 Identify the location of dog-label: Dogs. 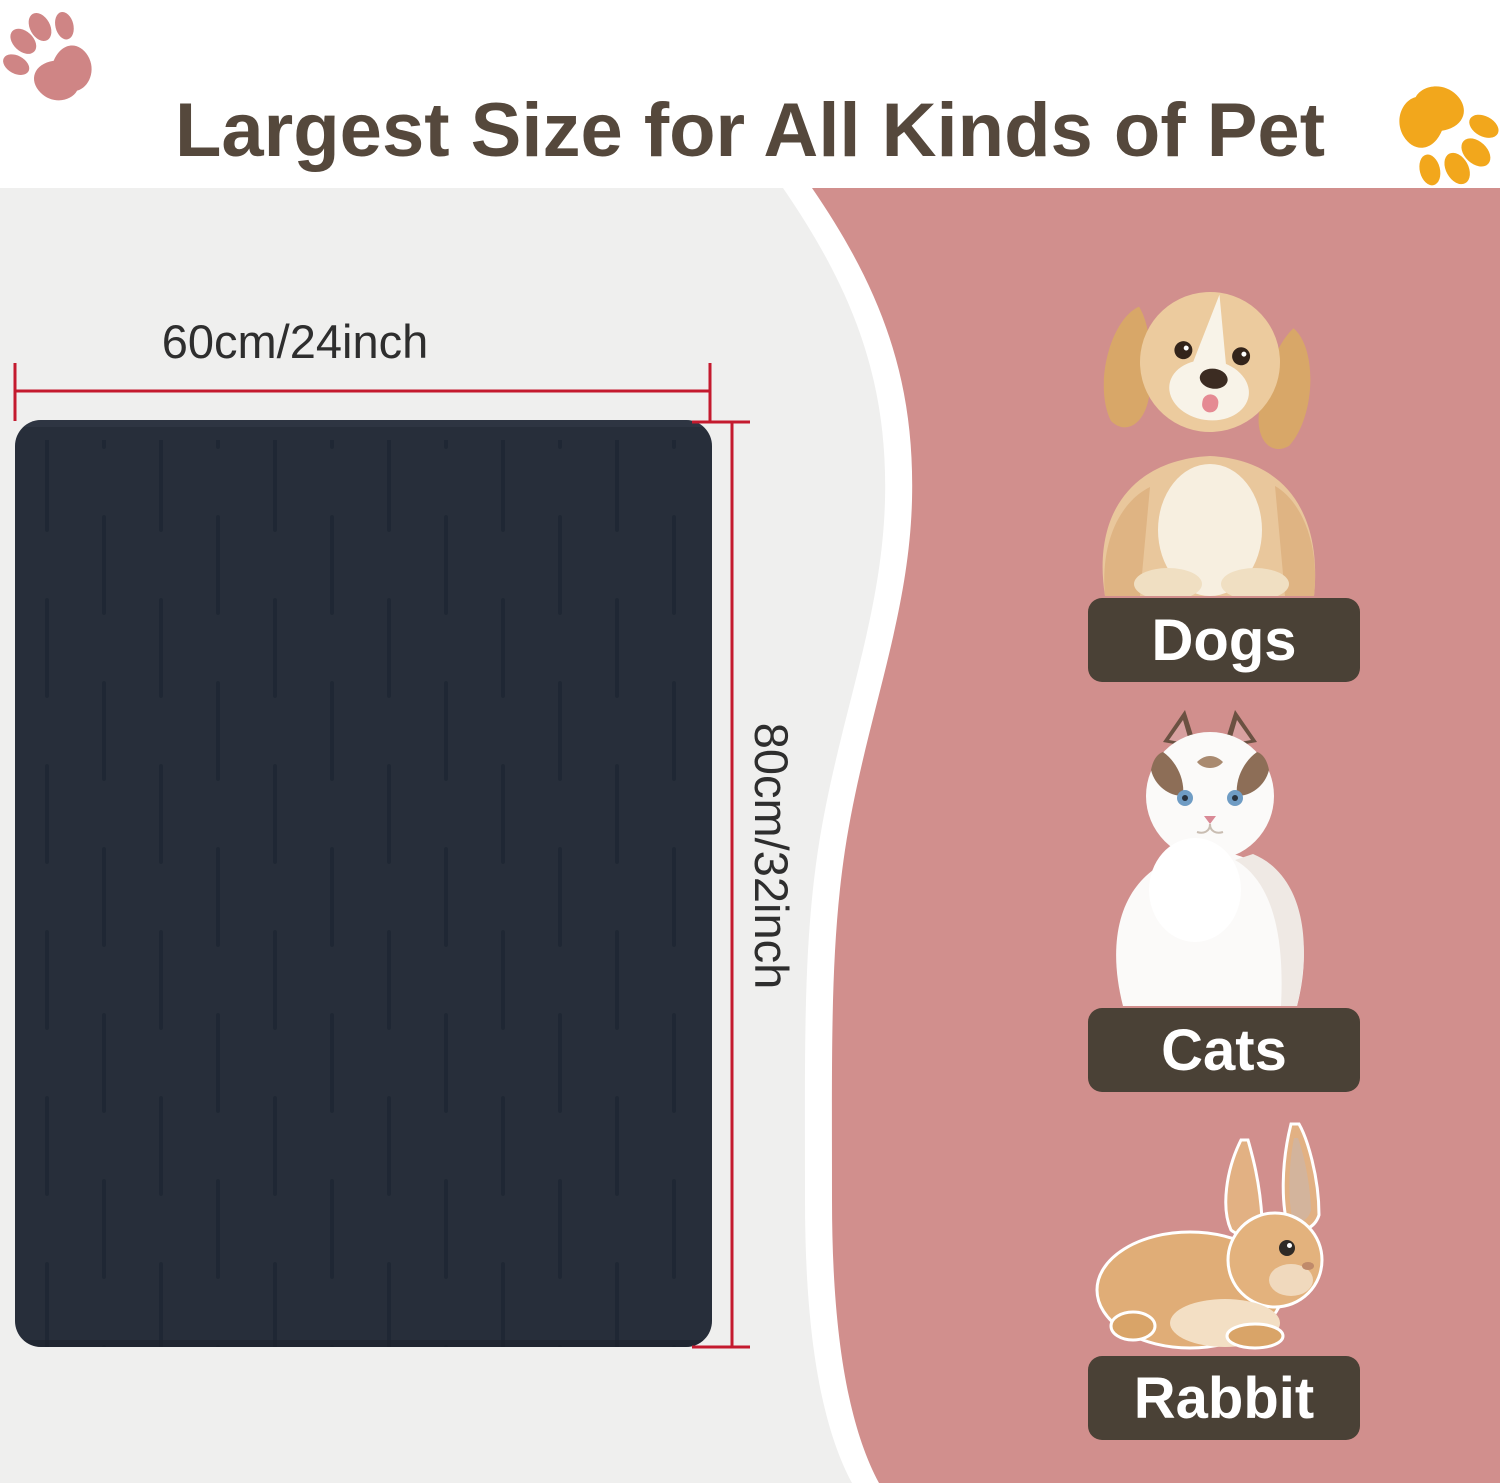
(1224, 640).